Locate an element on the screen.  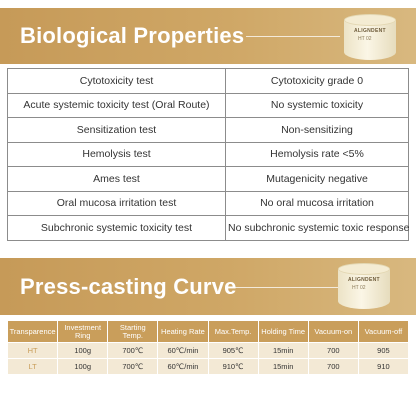
column-header: Holding Time is located at coordinates (283, 331).